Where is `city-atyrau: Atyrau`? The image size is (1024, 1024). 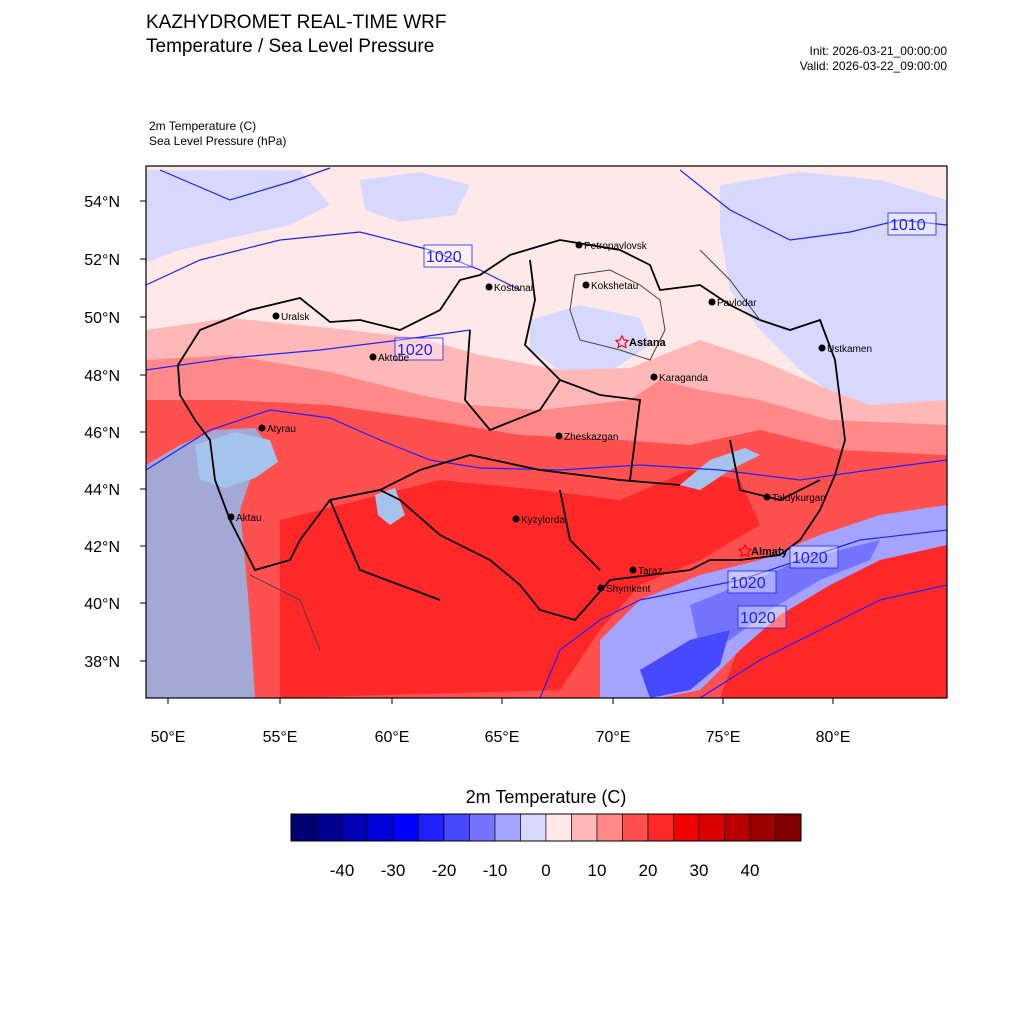 city-atyrau: Atyrau is located at coordinates (277, 429).